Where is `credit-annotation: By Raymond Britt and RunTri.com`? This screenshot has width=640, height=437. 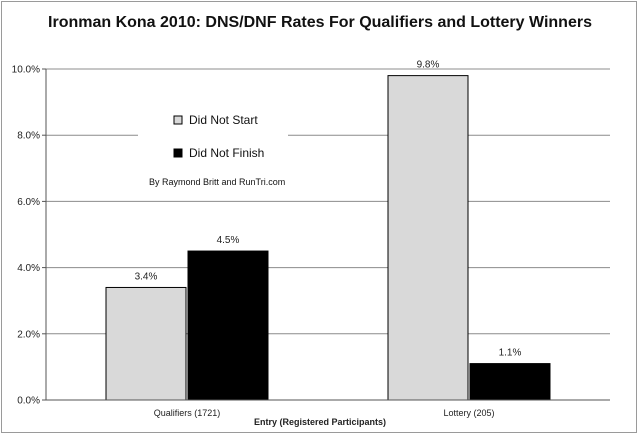 credit-annotation: By Raymond Britt and RunTri.com is located at coordinates (217, 182).